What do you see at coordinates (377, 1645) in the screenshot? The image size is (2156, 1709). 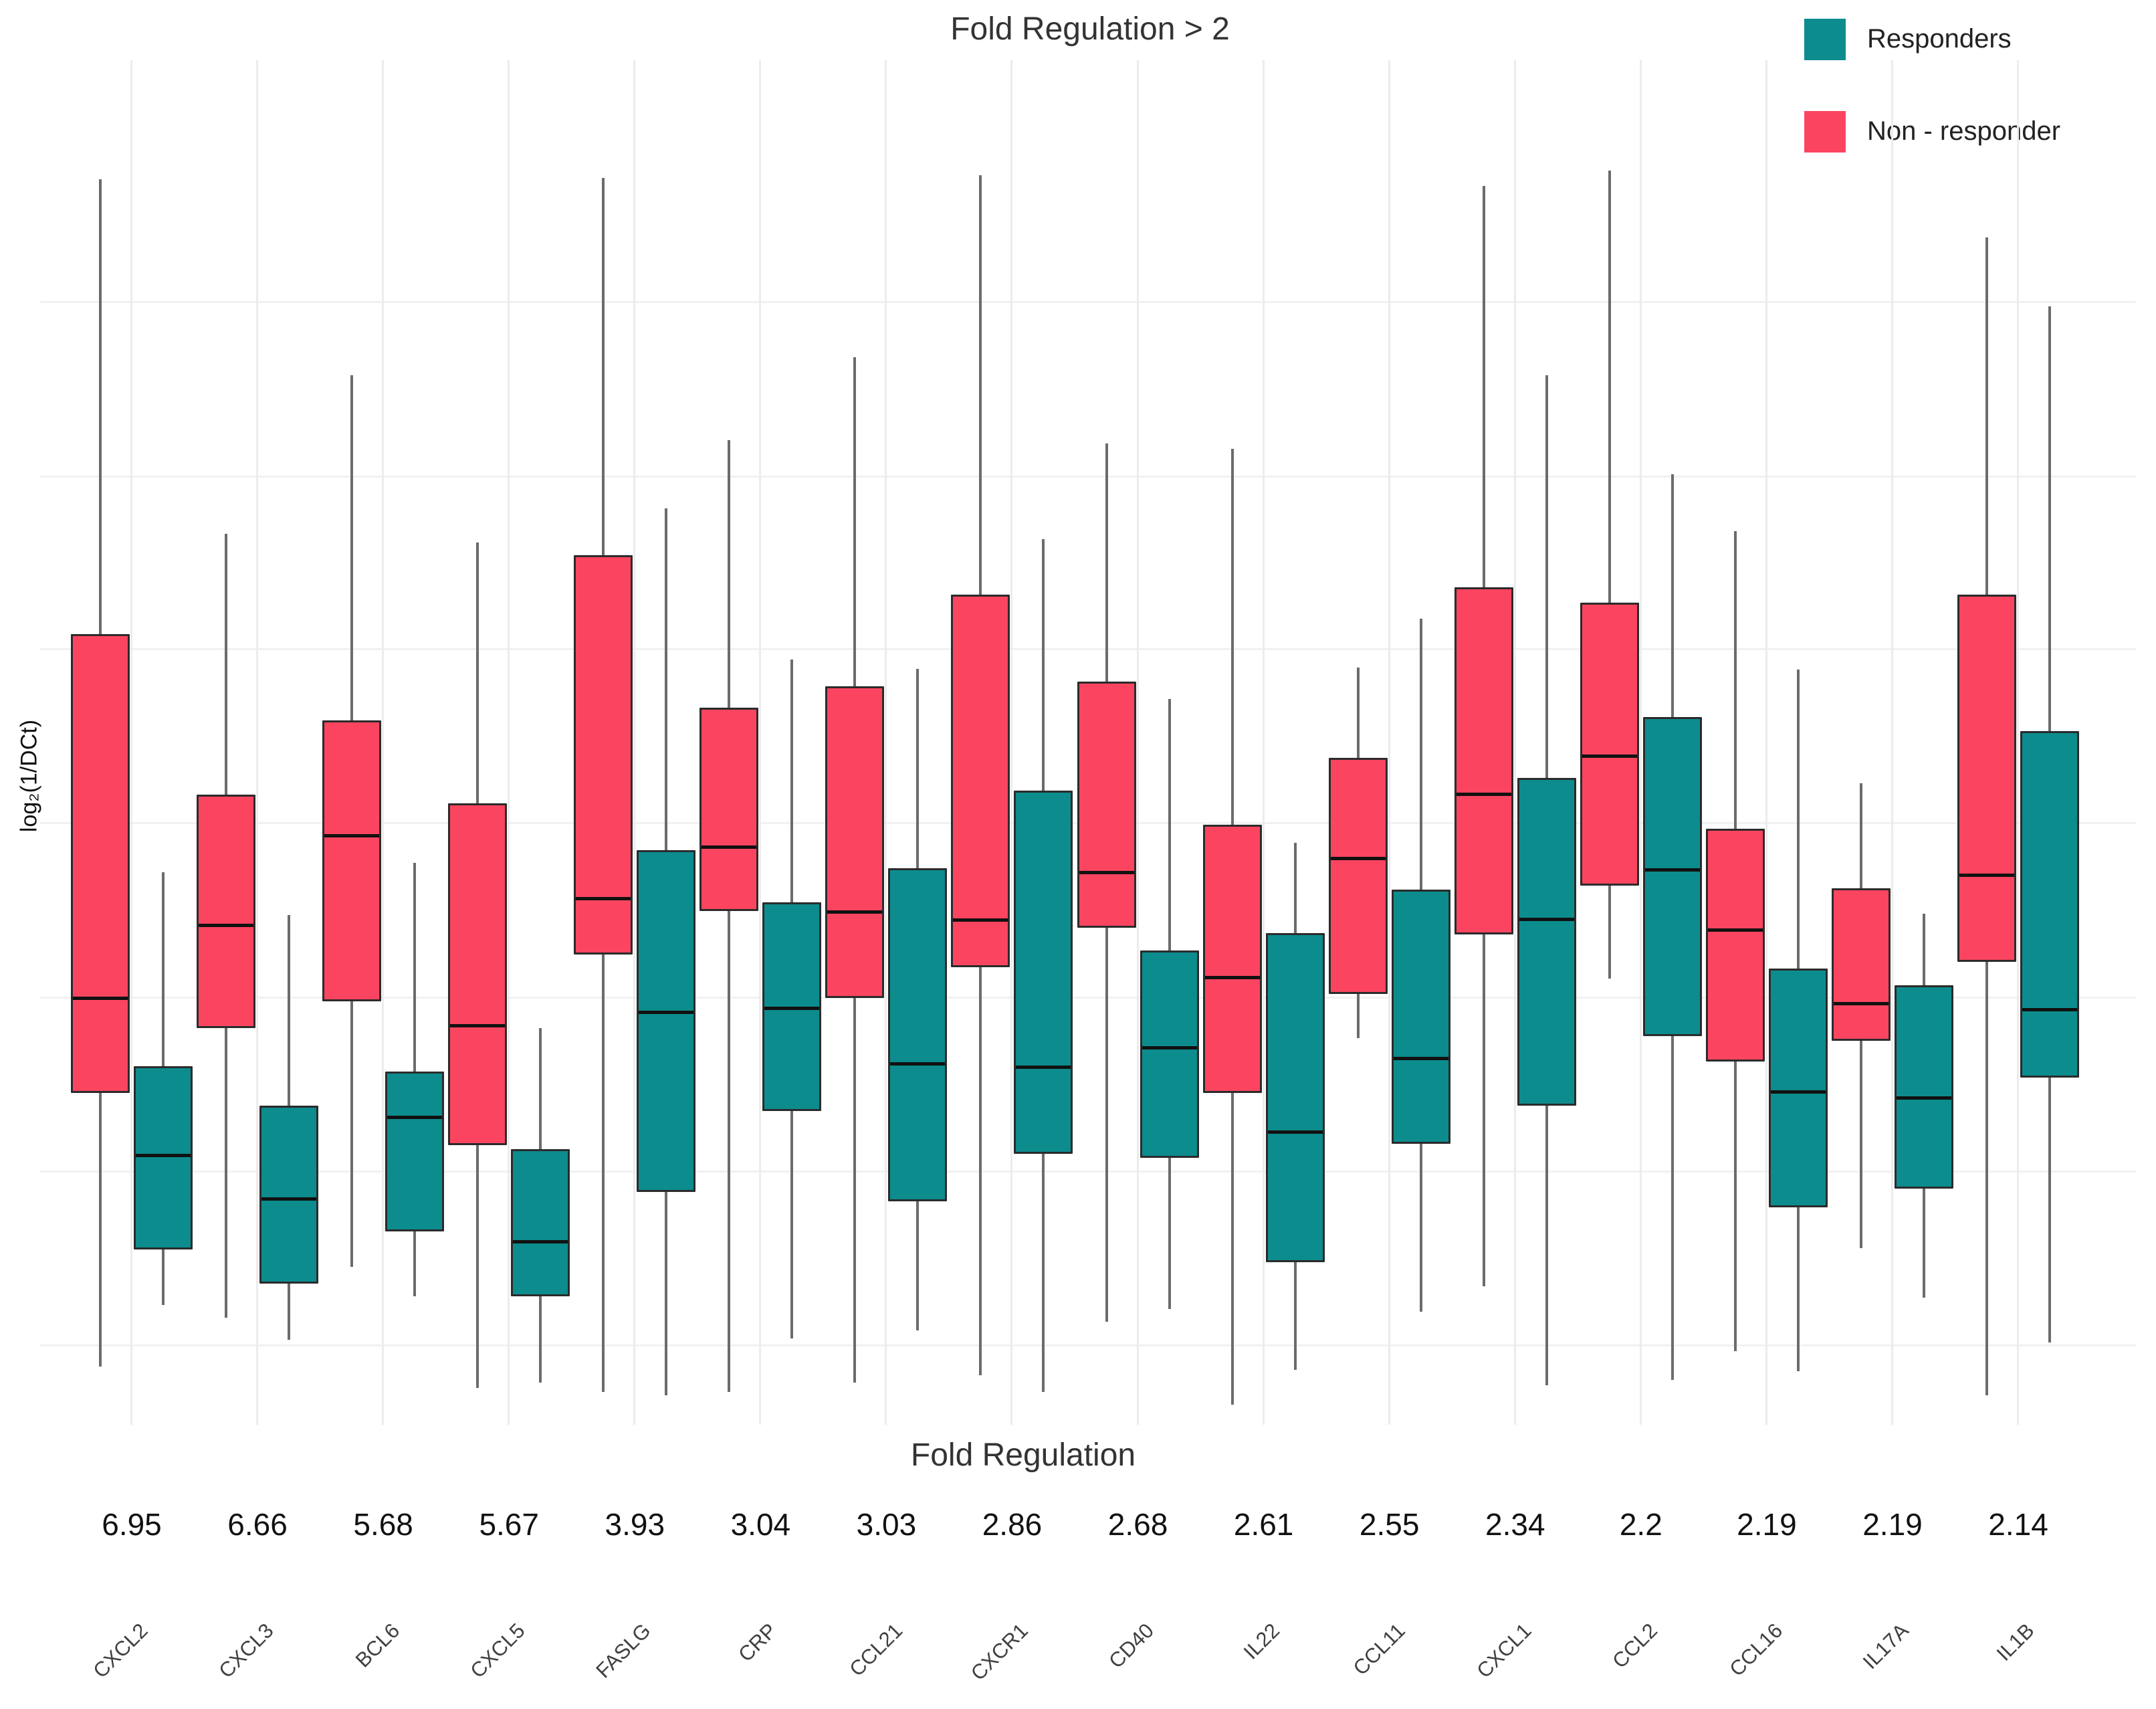 I see `gene-label: BCL6` at bounding box center [377, 1645].